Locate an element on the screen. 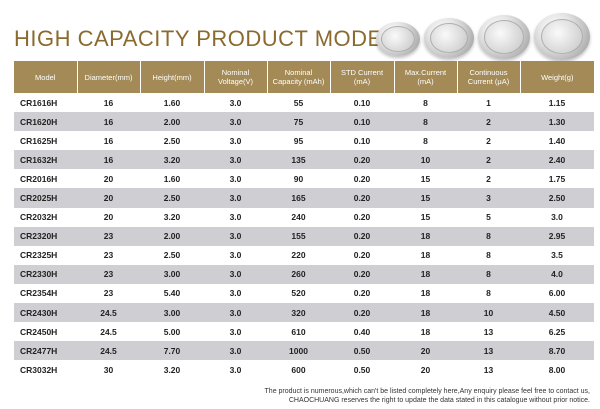 The image size is (600, 409). table-row: CR2320H 23 2.00 3.0 155 0.20 18 8 2.95 is located at coordinates (304, 236).